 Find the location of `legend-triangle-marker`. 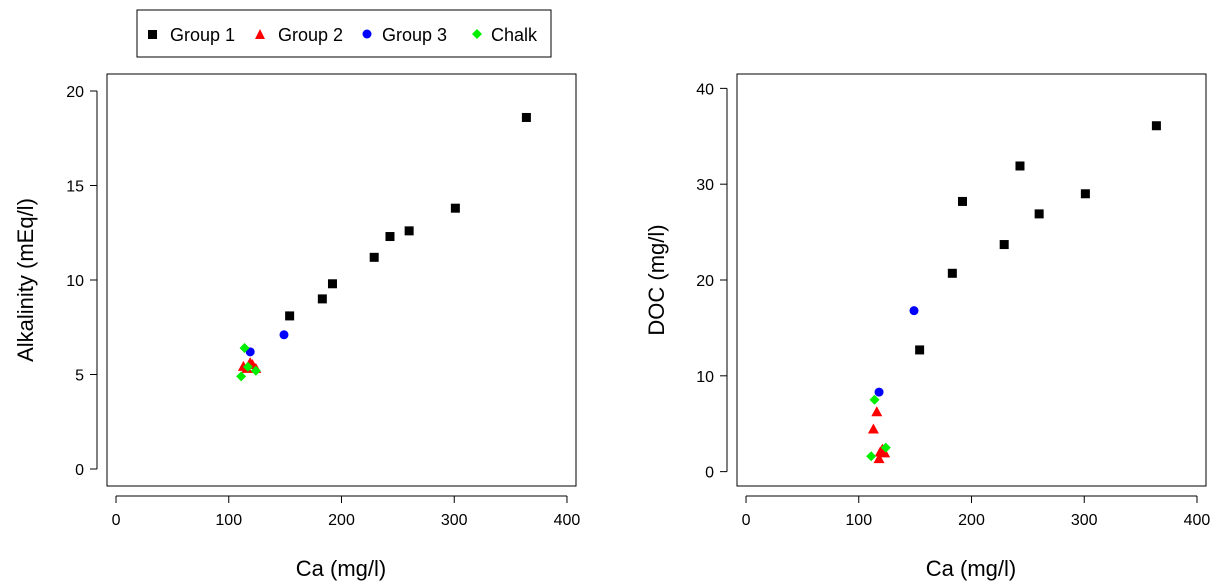

legend-triangle-marker is located at coordinates (260, 34).